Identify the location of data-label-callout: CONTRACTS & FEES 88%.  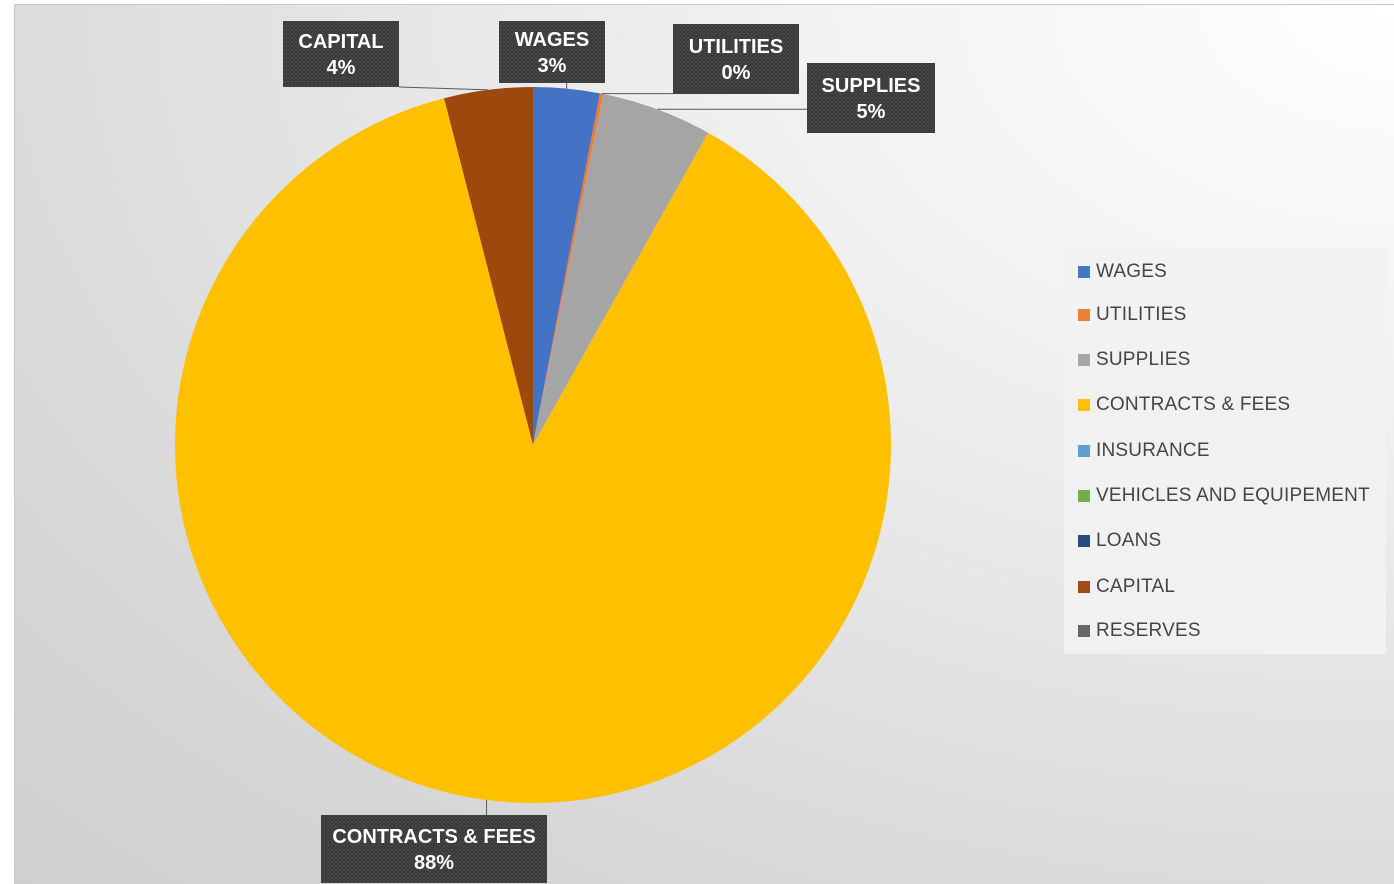
(434, 849).